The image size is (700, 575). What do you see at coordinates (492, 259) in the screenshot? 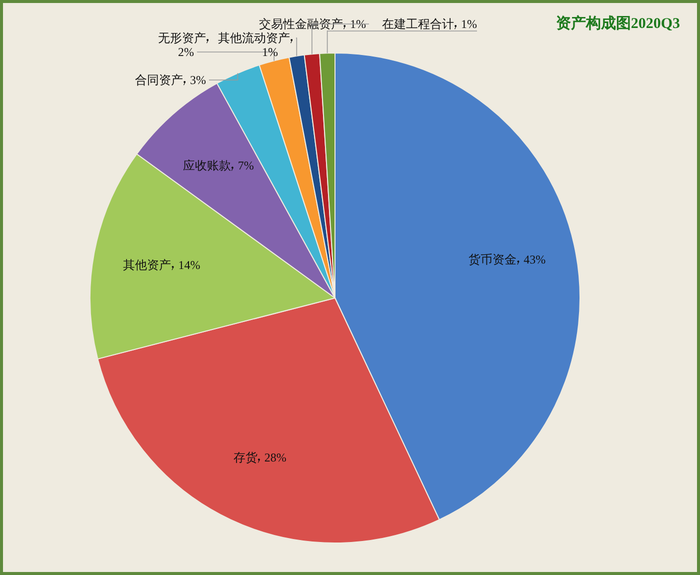
I see `slice-label: 货币资金` at bounding box center [492, 259].